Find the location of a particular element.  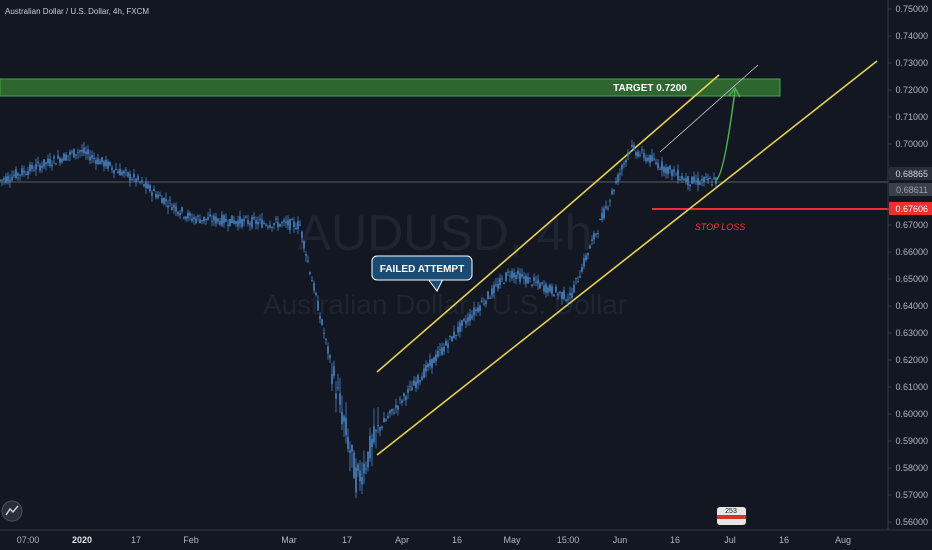

projection-arrow is located at coordinates (725, 135).